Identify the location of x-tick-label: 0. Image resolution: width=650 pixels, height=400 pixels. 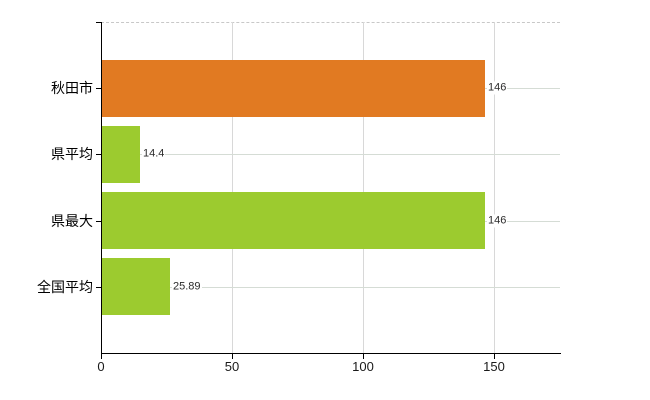
(101, 366).